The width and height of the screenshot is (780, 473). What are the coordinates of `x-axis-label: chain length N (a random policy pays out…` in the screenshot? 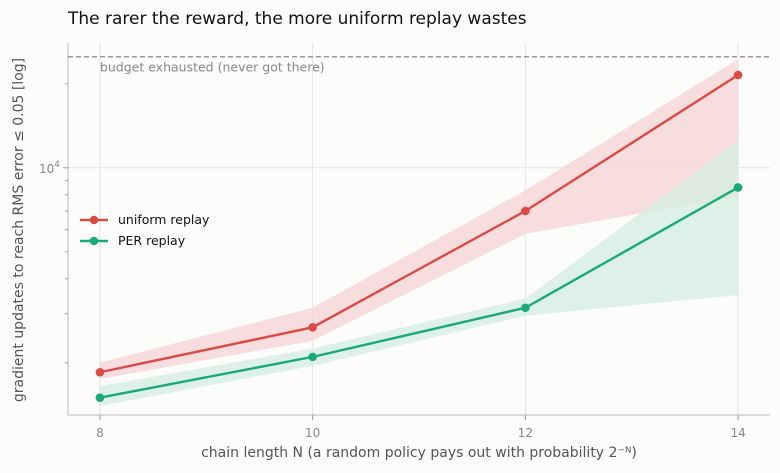 It's located at (419, 453).